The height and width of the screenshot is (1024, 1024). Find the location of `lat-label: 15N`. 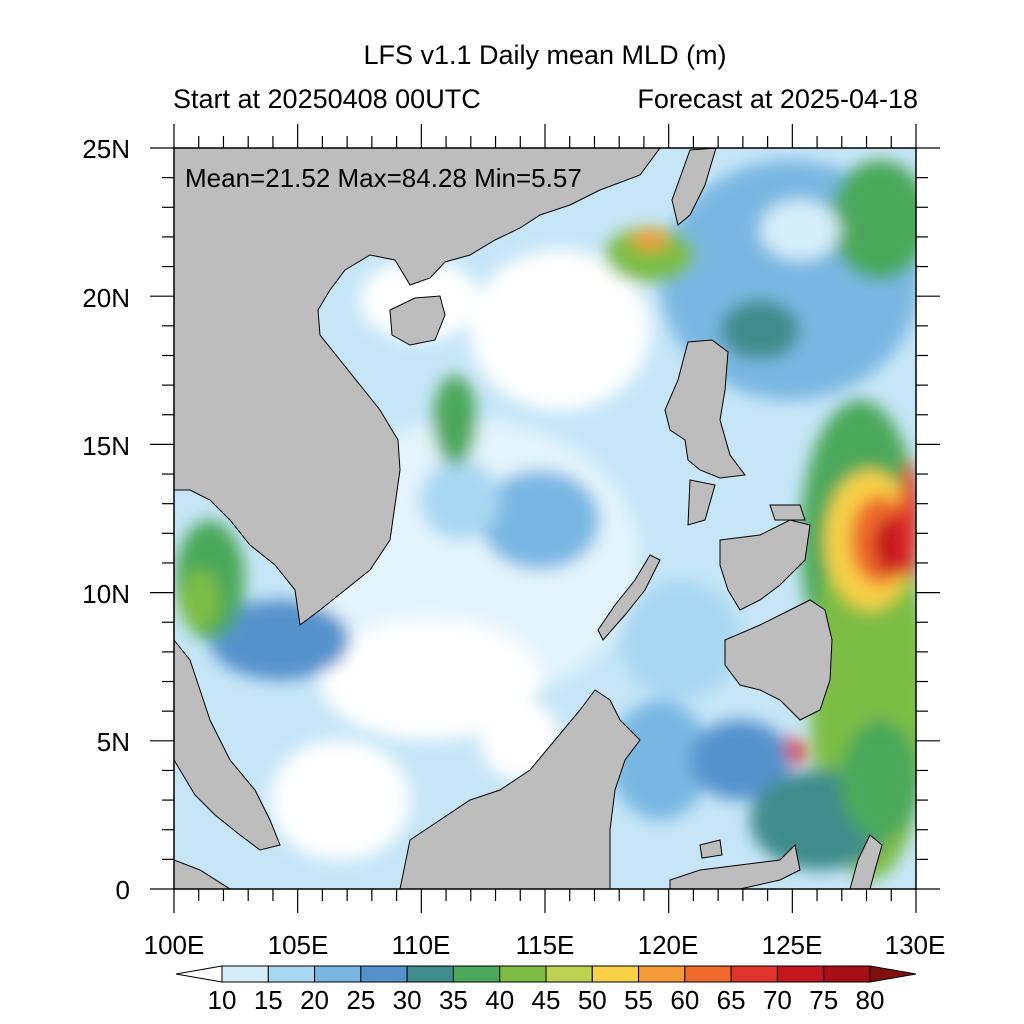

lat-label: 15N is located at coordinates (106, 446).